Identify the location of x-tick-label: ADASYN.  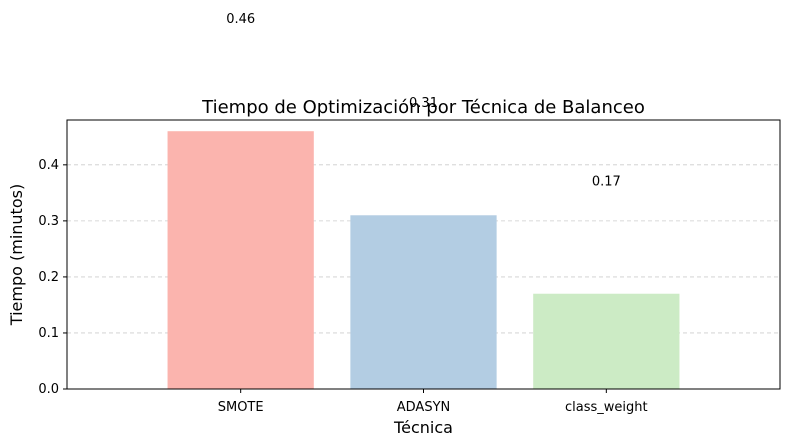
(424, 407).